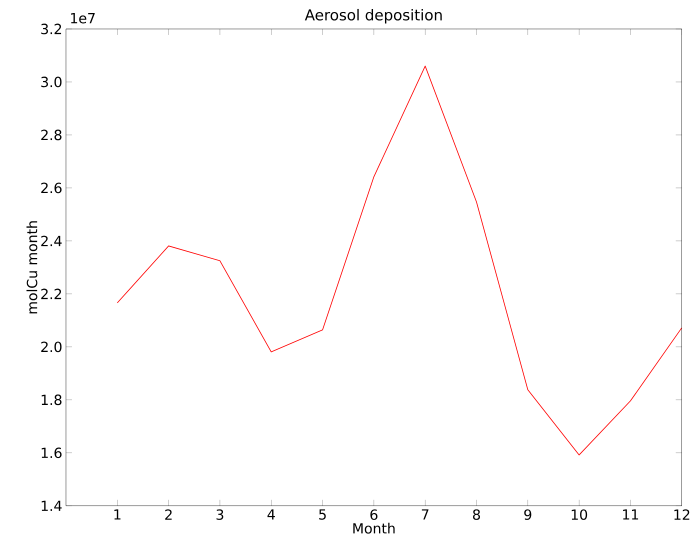 The image size is (694, 548). Describe the element at coordinates (51, 29) in the screenshot. I see `y-tick-label: 3.2` at that location.